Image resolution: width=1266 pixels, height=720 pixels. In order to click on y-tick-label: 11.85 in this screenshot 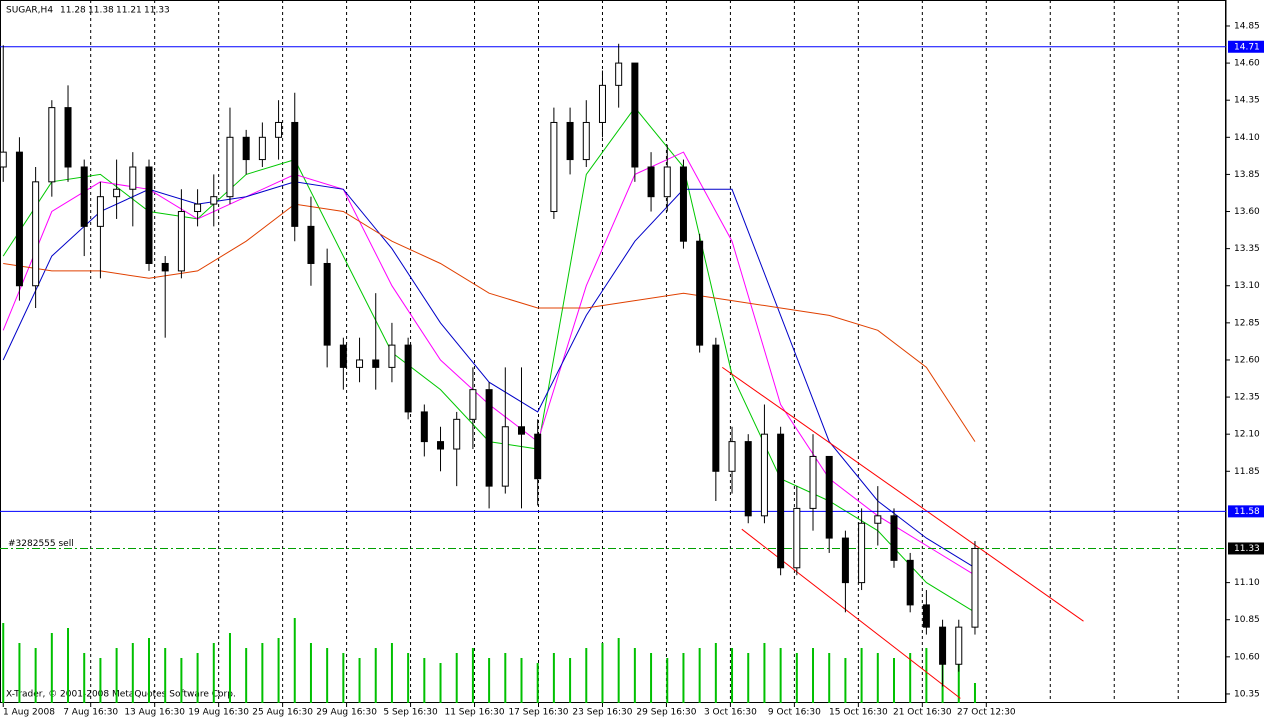, I will do `click(1247, 472)`.